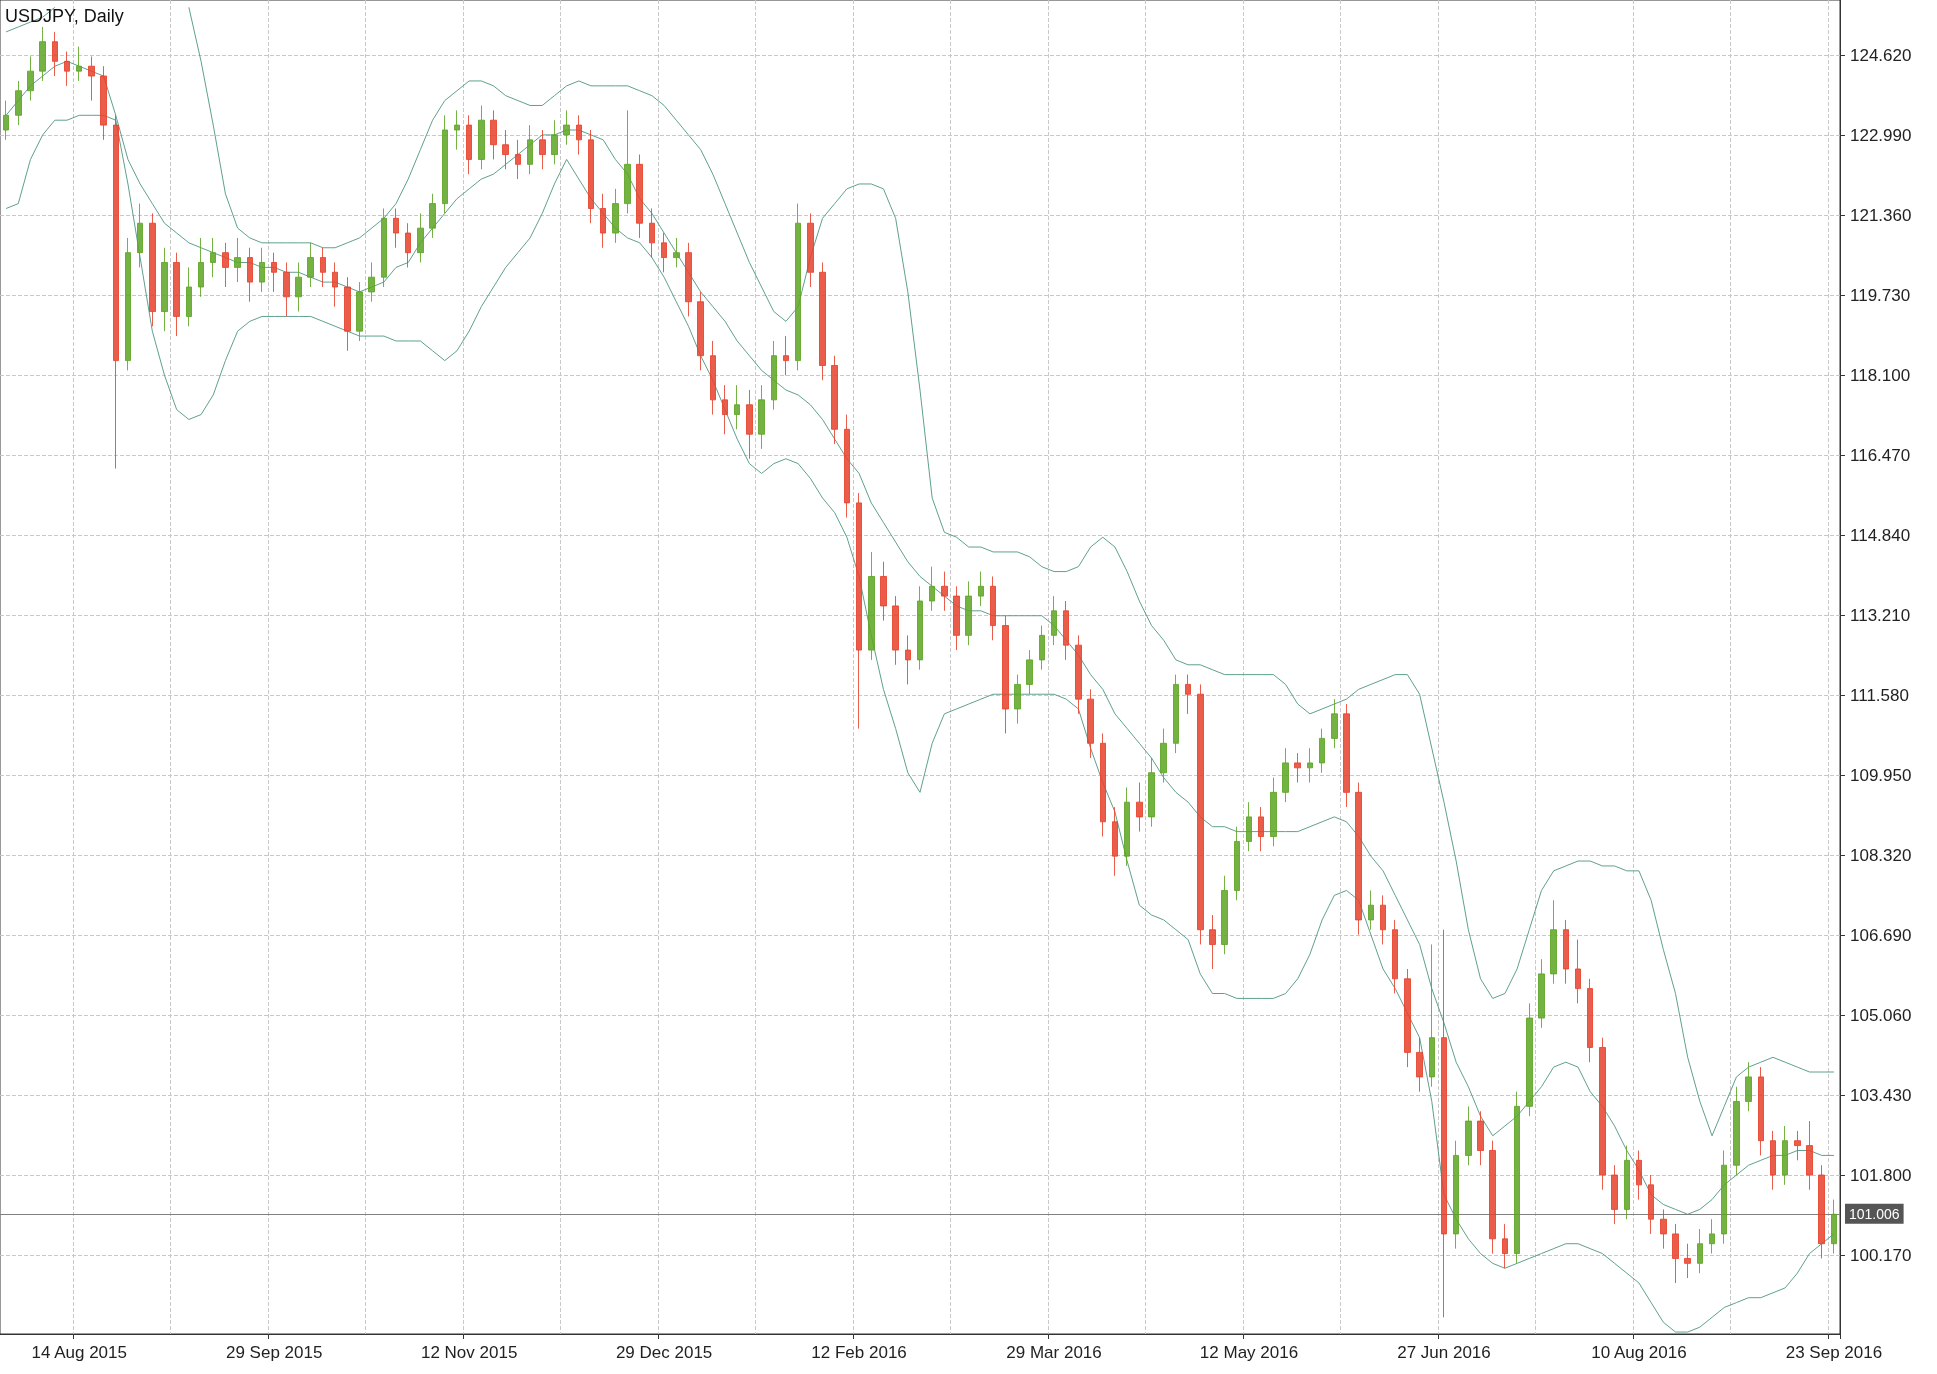 The image size is (1937, 1374). I want to click on y-tick-label: 108.320, so click(1881, 855).